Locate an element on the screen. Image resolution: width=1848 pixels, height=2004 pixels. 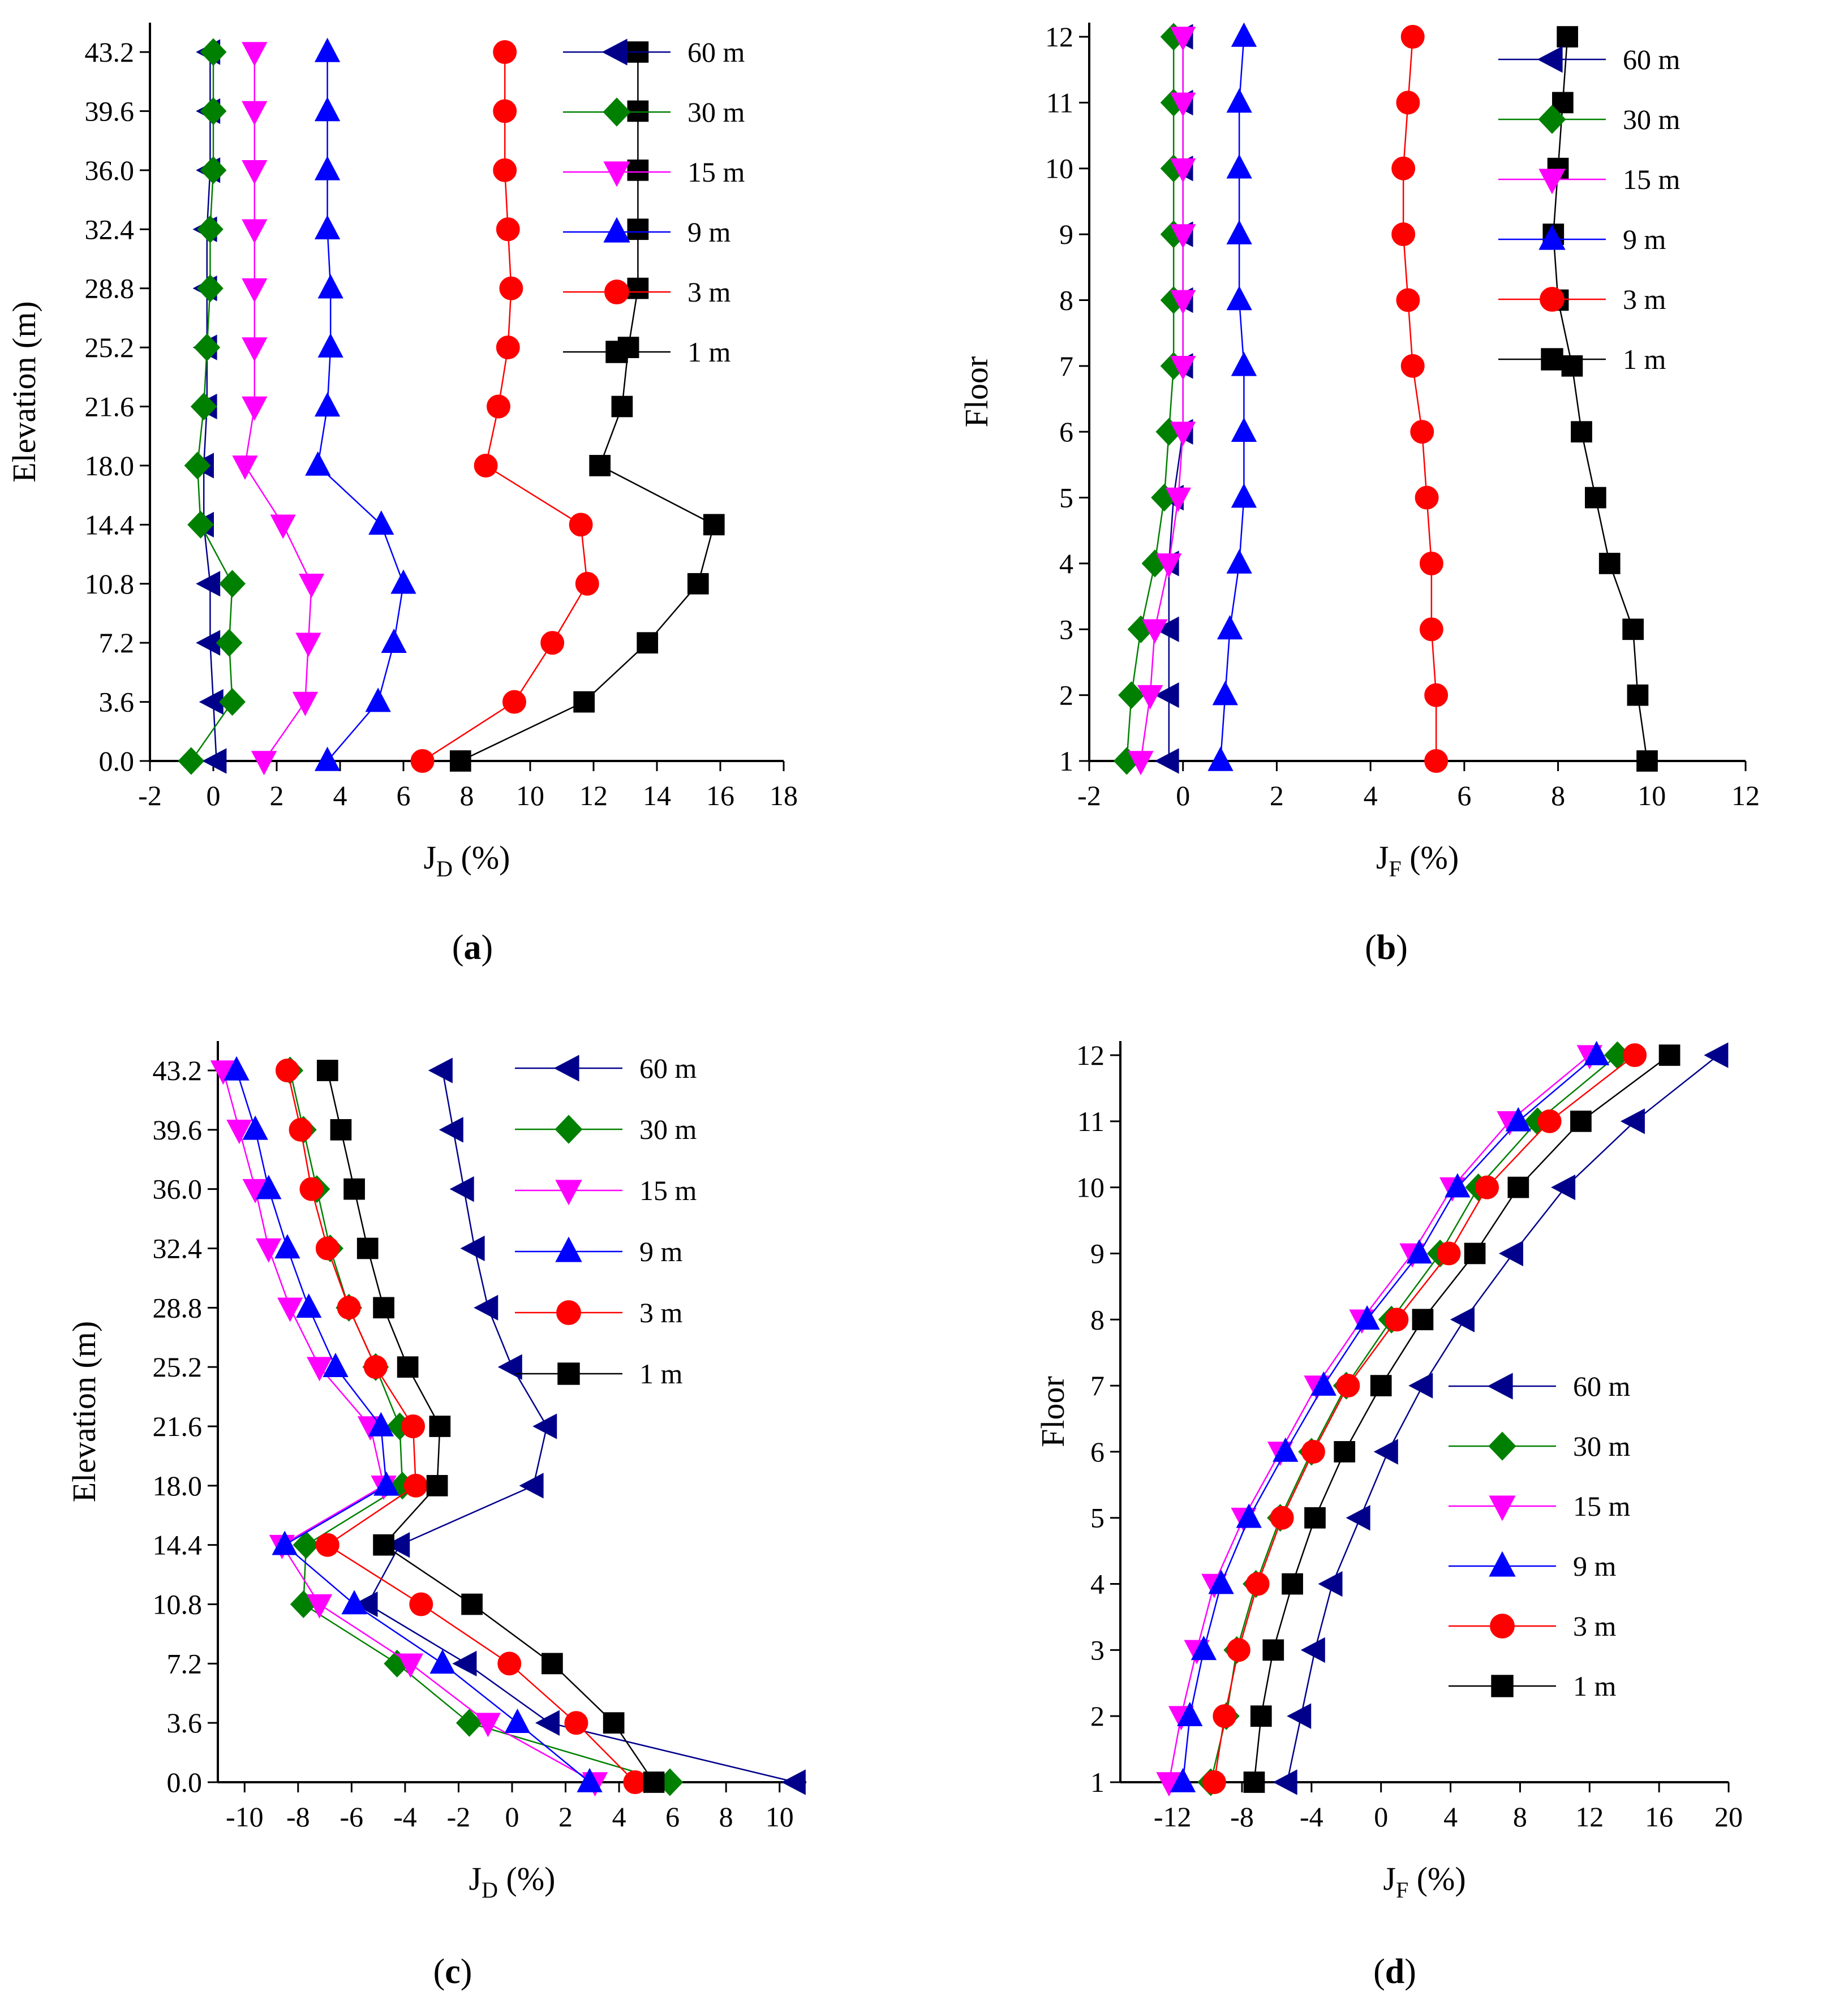
panel-d-y-tick-label: 10 is located at coordinates (1090, 1187).